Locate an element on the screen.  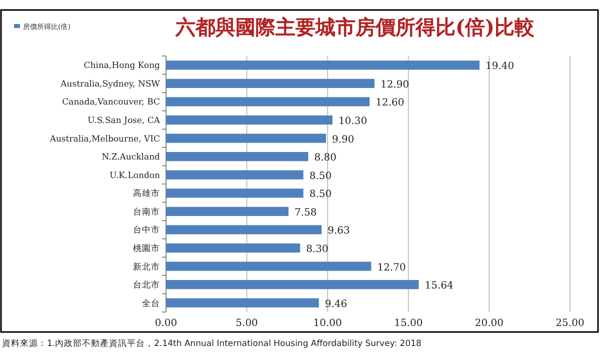
data-label: 10.30 is located at coordinates (353, 121).